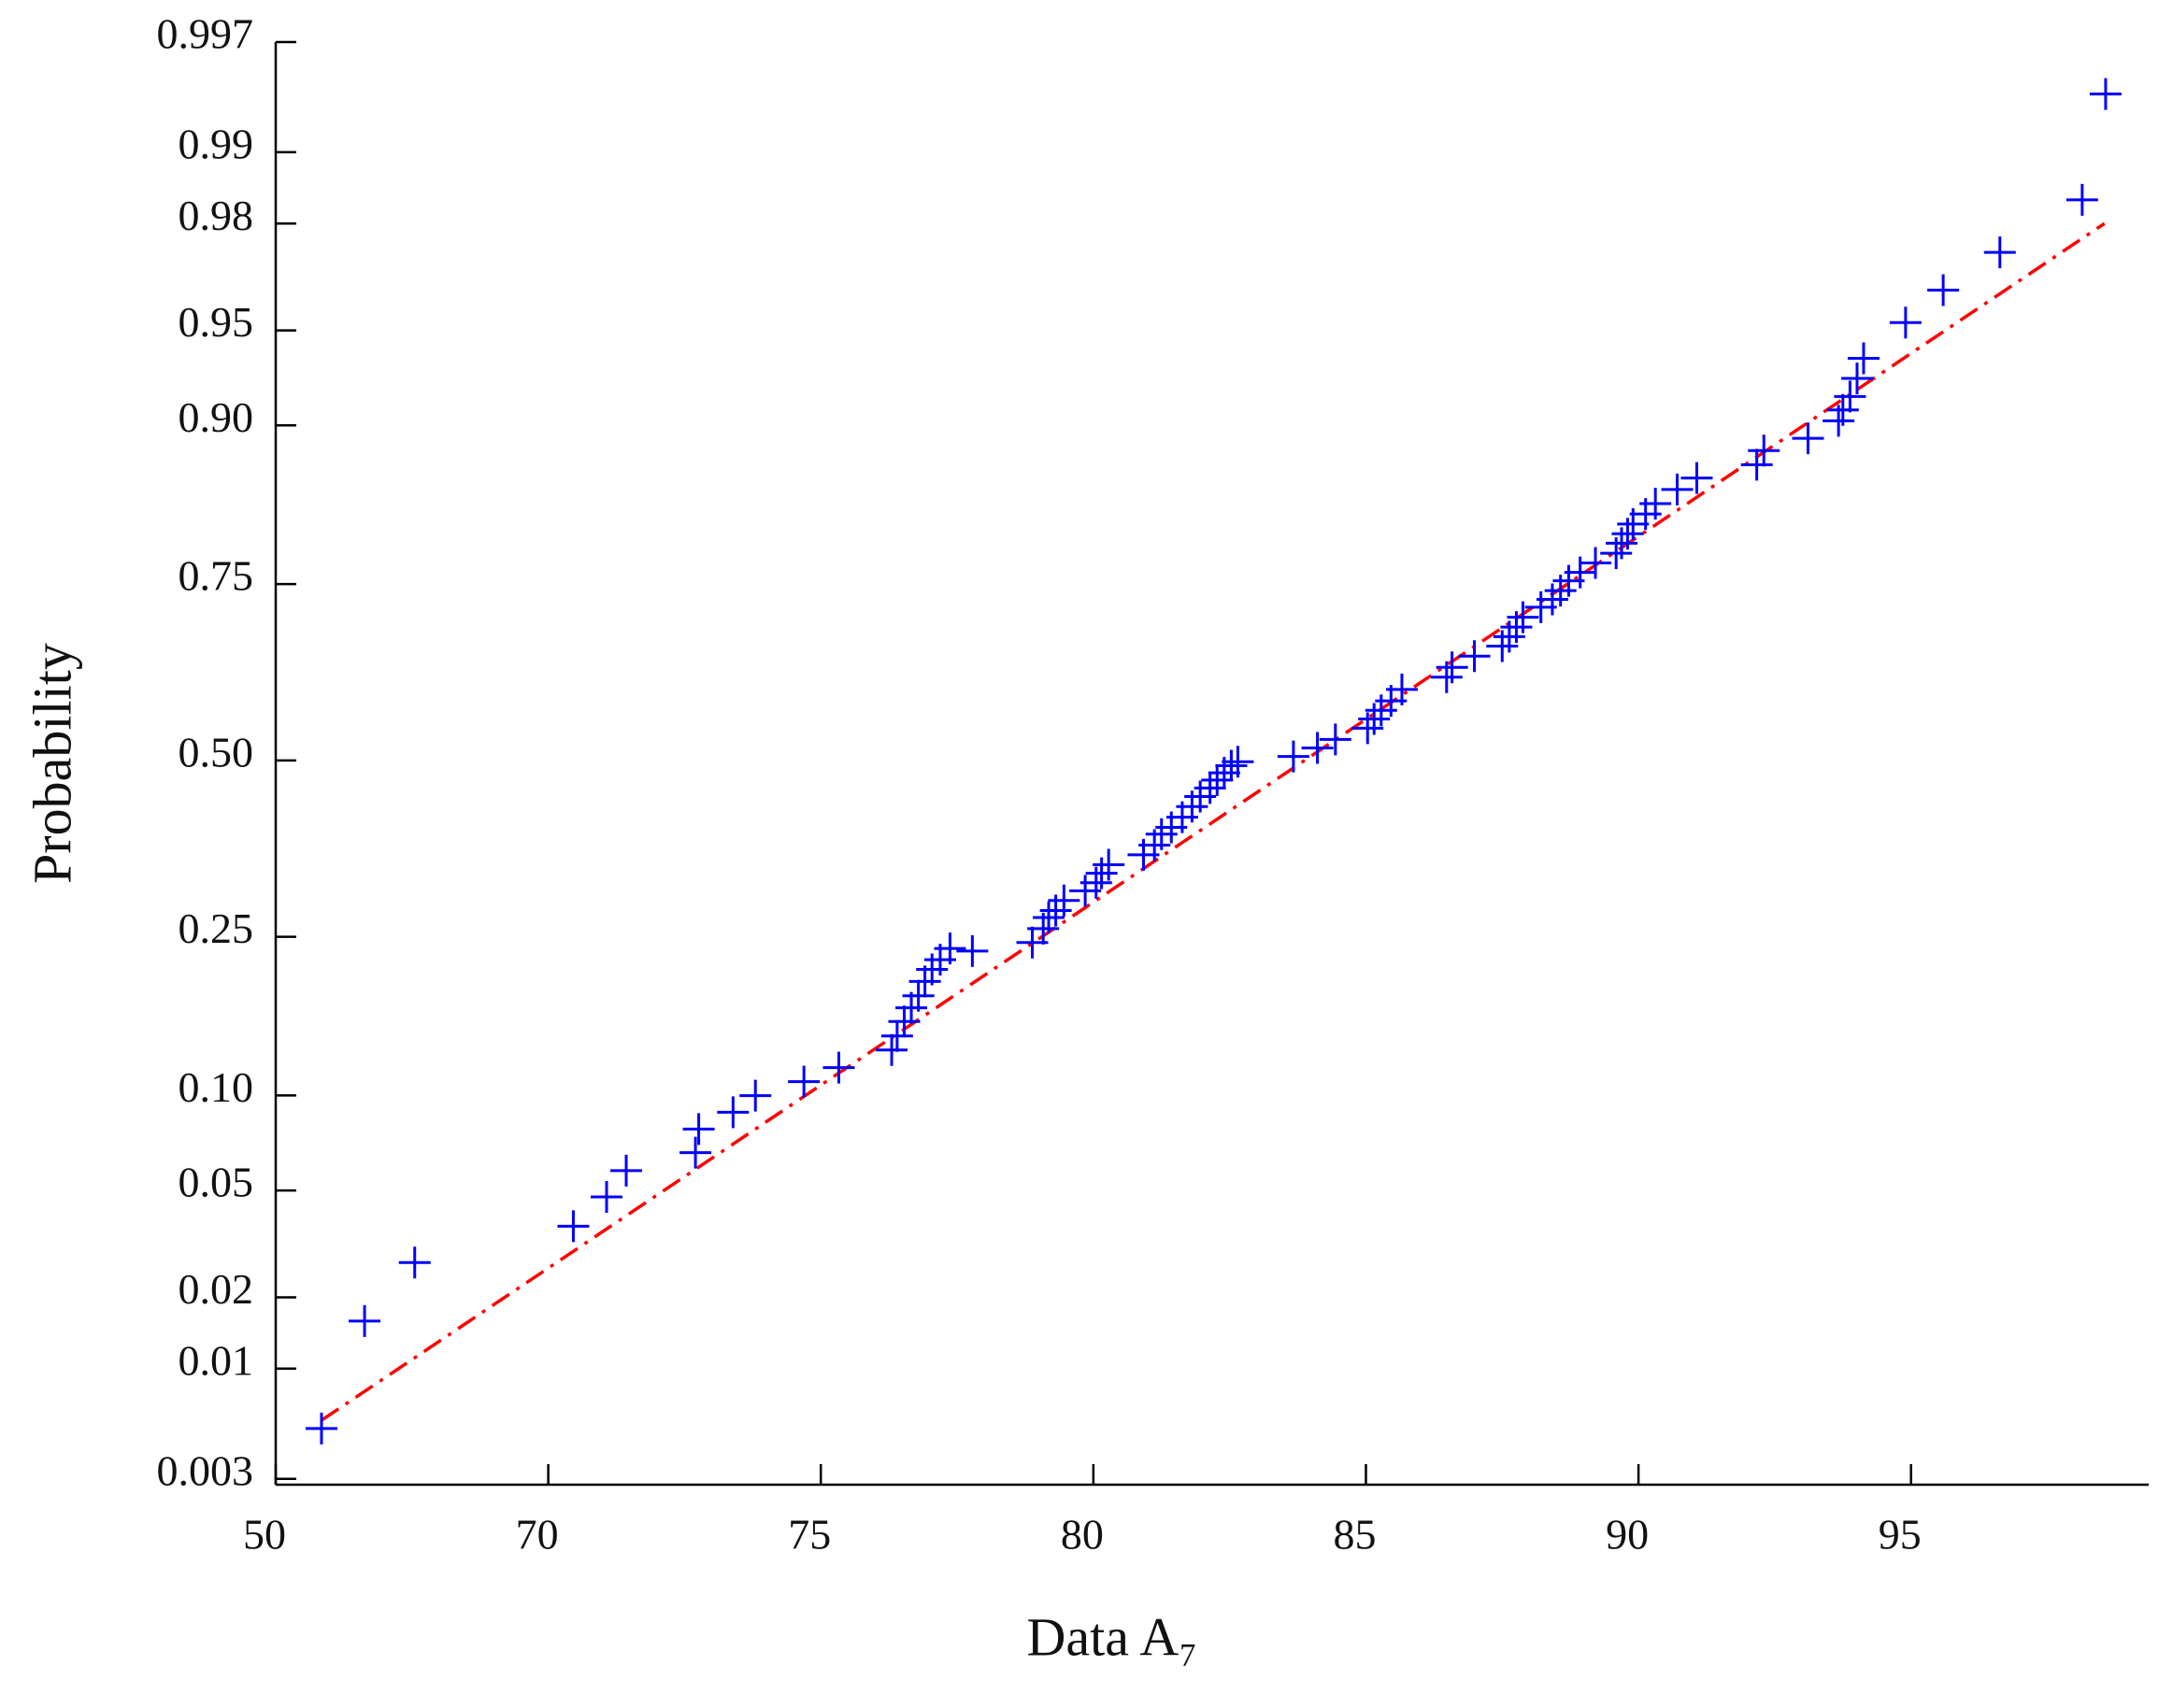 This screenshot has height=1708, width=2173. What do you see at coordinates (1112, 1637) in the screenshot?
I see `x-axis-label: Data A₇` at bounding box center [1112, 1637].